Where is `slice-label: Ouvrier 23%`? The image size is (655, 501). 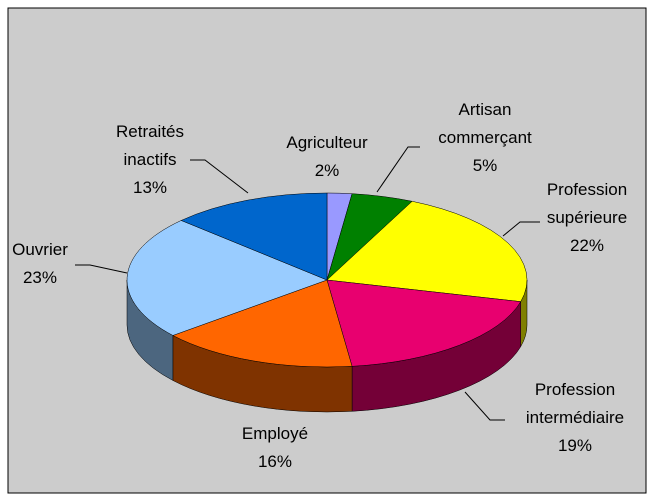 slice-label: Ouvrier 23% is located at coordinates (40, 264).